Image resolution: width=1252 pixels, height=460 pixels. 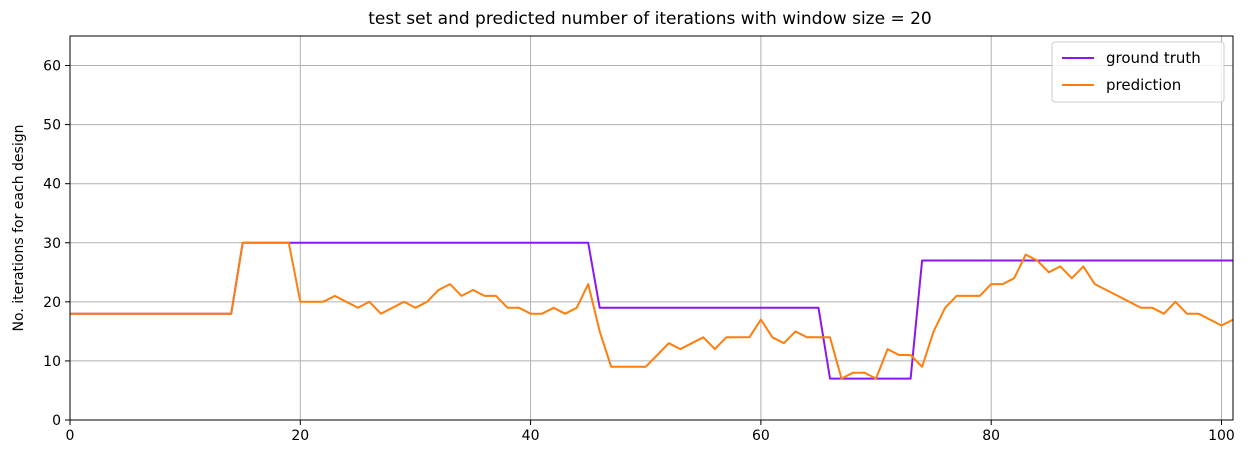 I want to click on legend-box, so click(x=1138, y=72).